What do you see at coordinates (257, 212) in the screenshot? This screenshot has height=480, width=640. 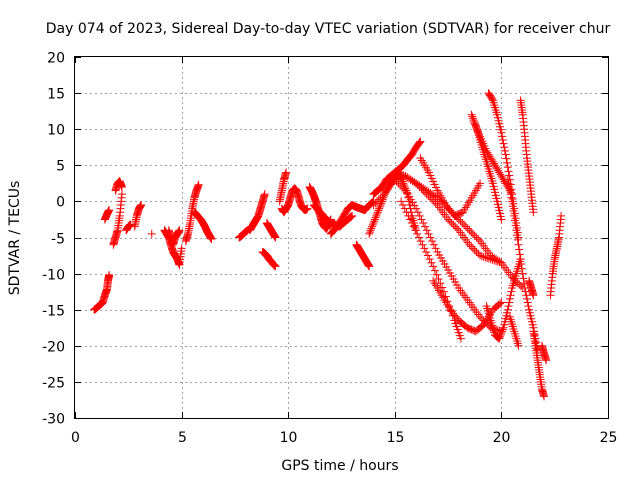 I see `series-morning-b` at bounding box center [257, 212].